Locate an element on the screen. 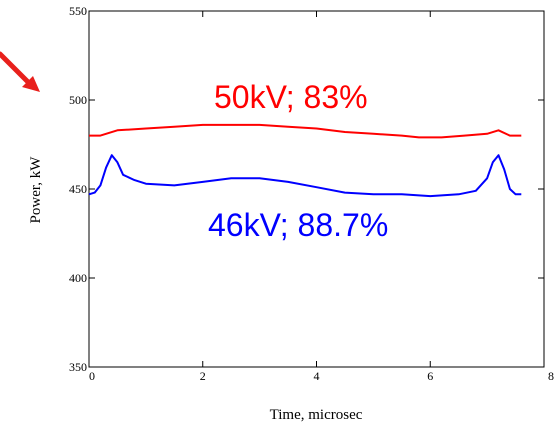 The width and height of the screenshot is (557, 432). x-tick-label: 0 is located at coordinates (92, 376).